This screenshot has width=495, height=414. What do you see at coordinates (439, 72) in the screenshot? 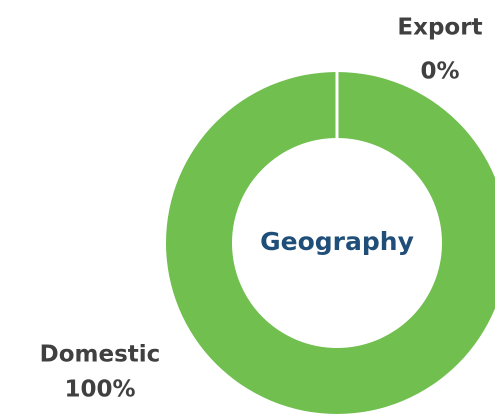
I see `slice-value-label: 0%` at bounding box center [439, 72].